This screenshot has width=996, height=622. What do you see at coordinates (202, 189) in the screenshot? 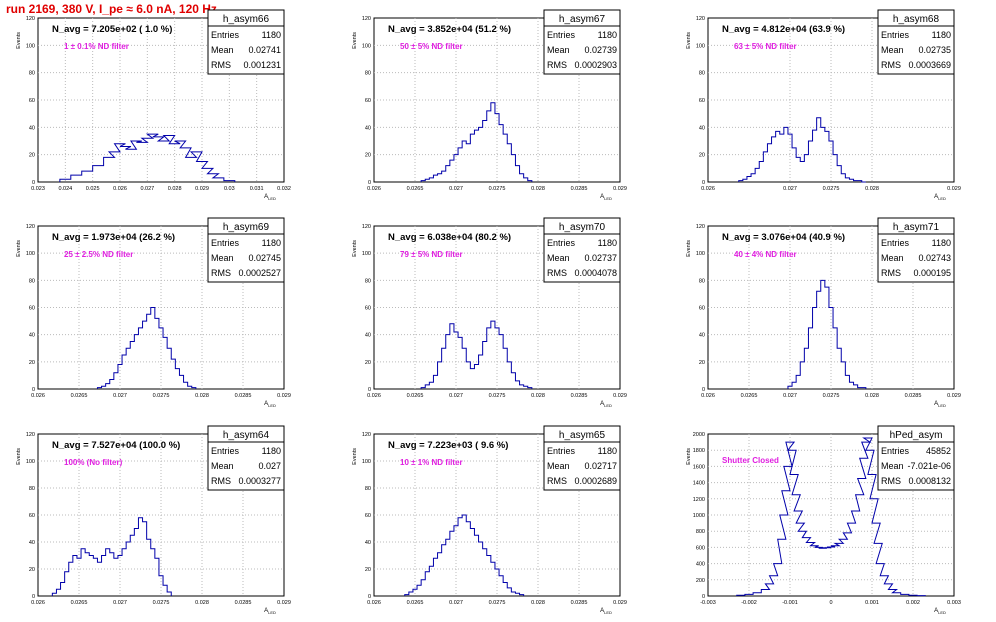
I see `x-tick-label: 0.029` at bounding box center [202, 189].